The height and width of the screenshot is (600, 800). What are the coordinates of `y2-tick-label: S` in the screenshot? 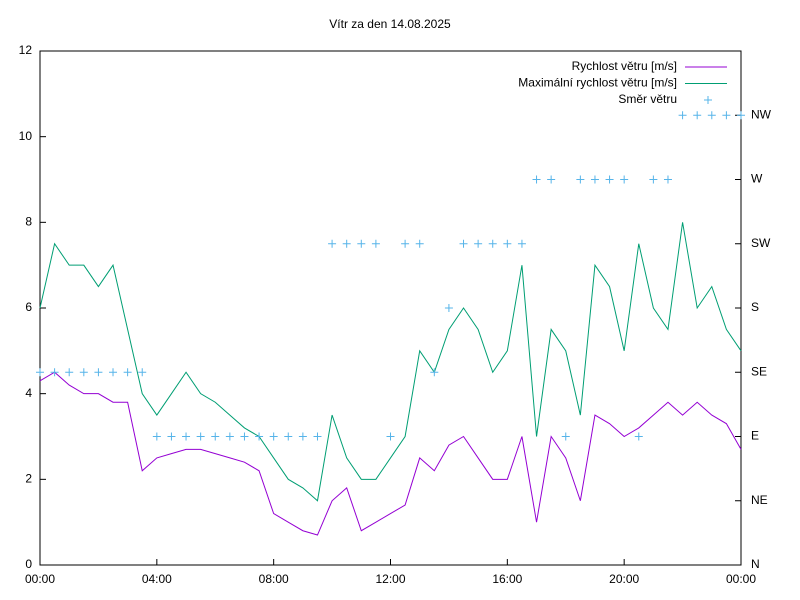 It's located at (755, 307).